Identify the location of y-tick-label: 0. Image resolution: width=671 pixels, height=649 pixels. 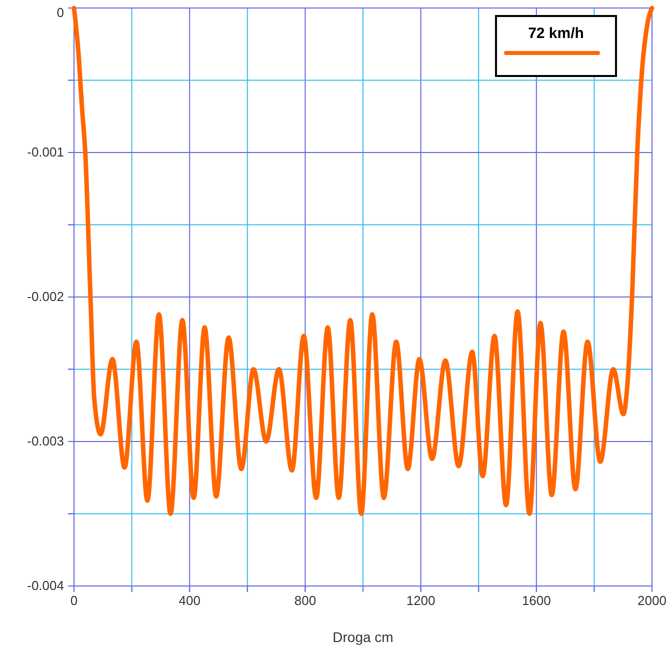
(60, 12).